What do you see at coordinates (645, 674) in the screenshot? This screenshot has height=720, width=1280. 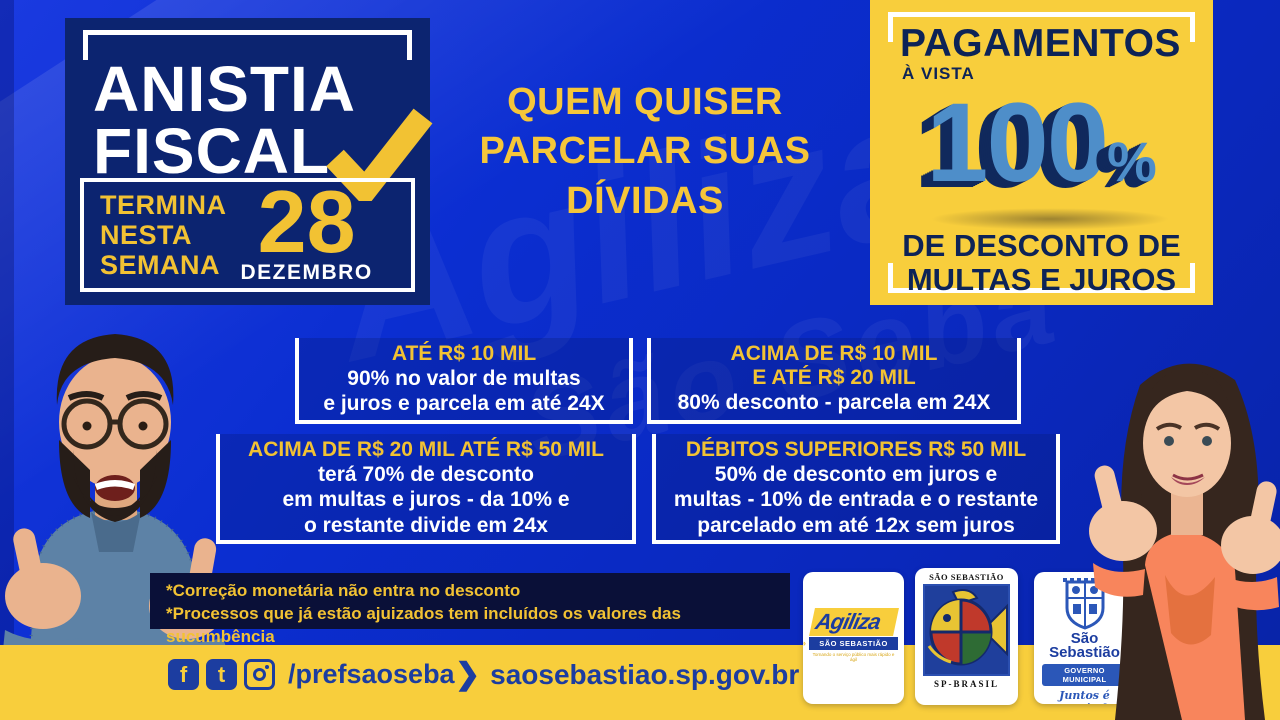 I see `website-url: saosebastiao.sp.gov.br` at bounding box center [645, 674].